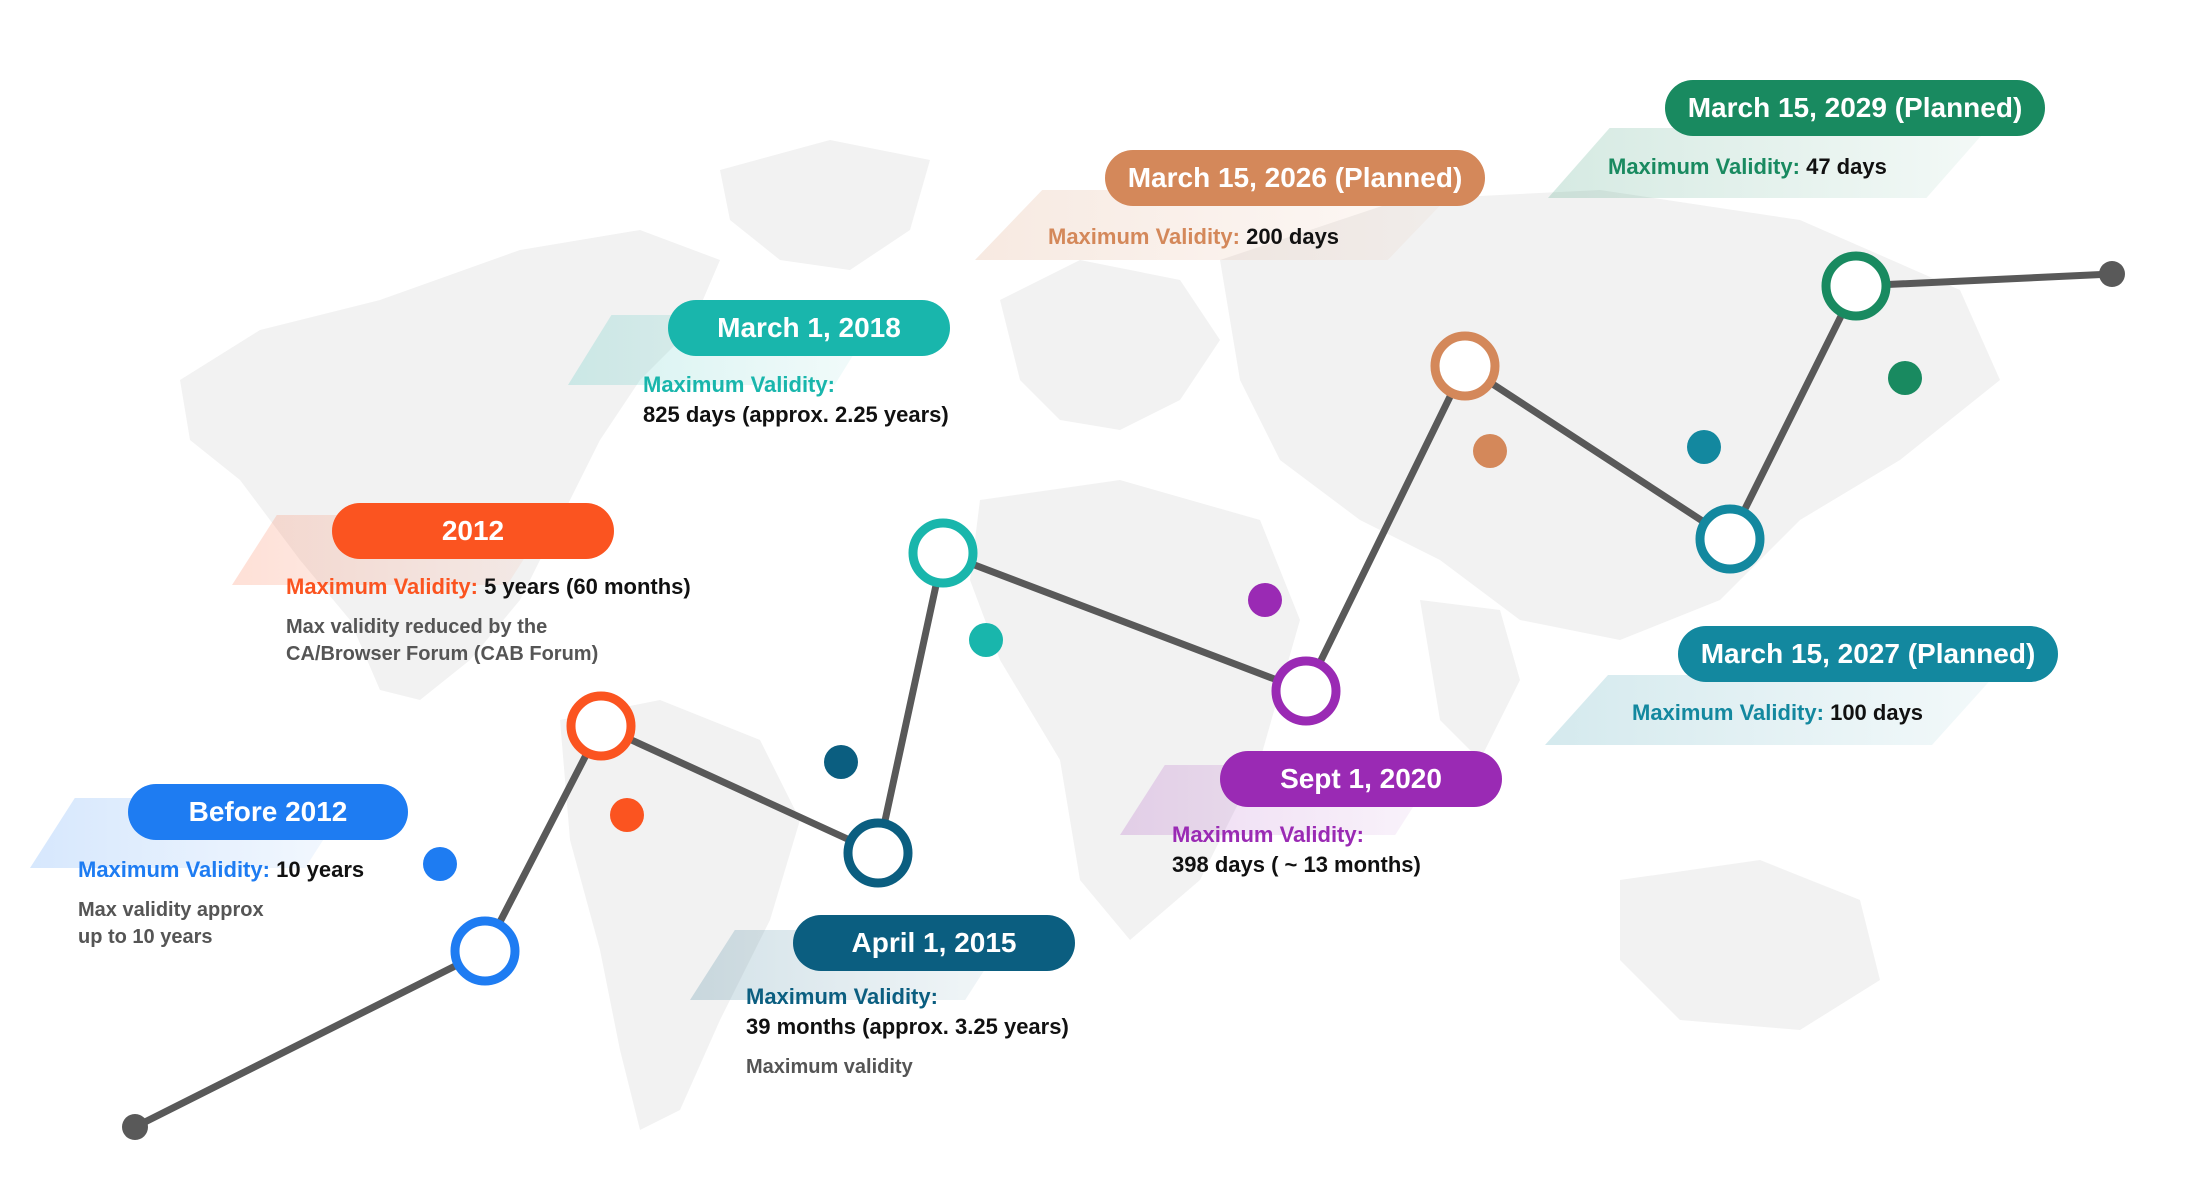 This screenshot has height=1200, width=2200. I want to click on validity-value: 825 days (approx. 2.25 years), so click(796, 414).